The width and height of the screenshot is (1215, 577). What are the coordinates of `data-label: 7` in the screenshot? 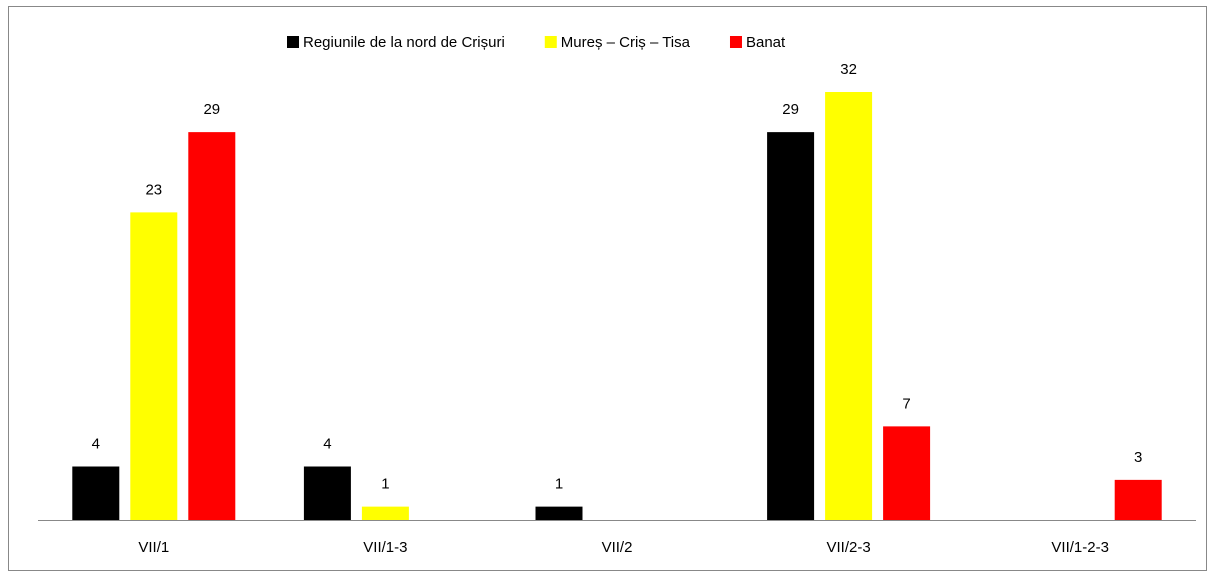 It's located at (906, 403).